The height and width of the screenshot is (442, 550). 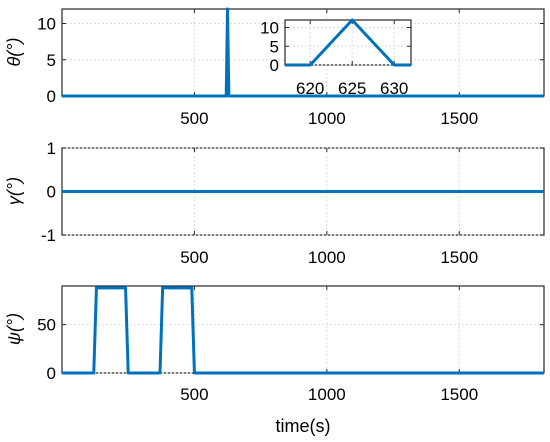 I want to click on theta-inset-y-tick-label-2: 10, so click(x=269, y=28).